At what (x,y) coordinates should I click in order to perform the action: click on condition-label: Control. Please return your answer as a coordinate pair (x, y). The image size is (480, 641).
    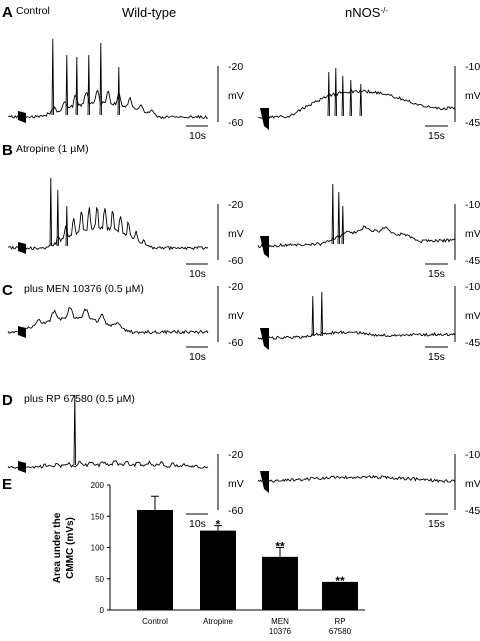
    Looking at the image, I should click on (33, 11).